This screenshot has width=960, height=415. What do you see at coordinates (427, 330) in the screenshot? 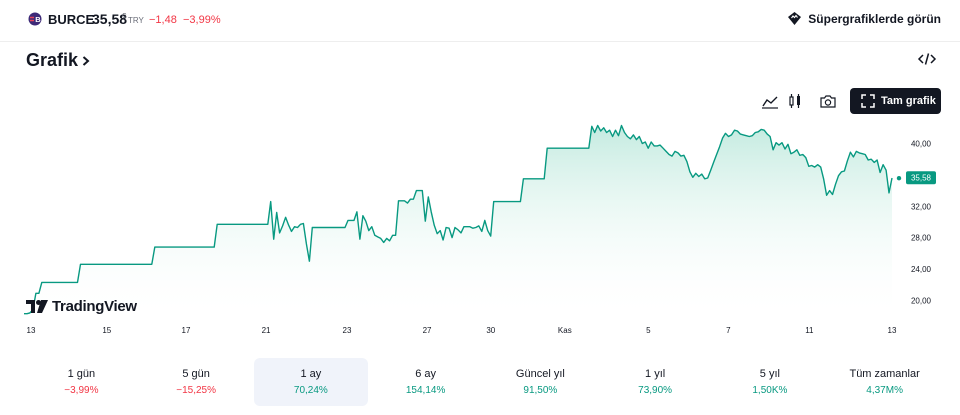
I see `x-tick-label: 27` at bounding box center [427, 330].